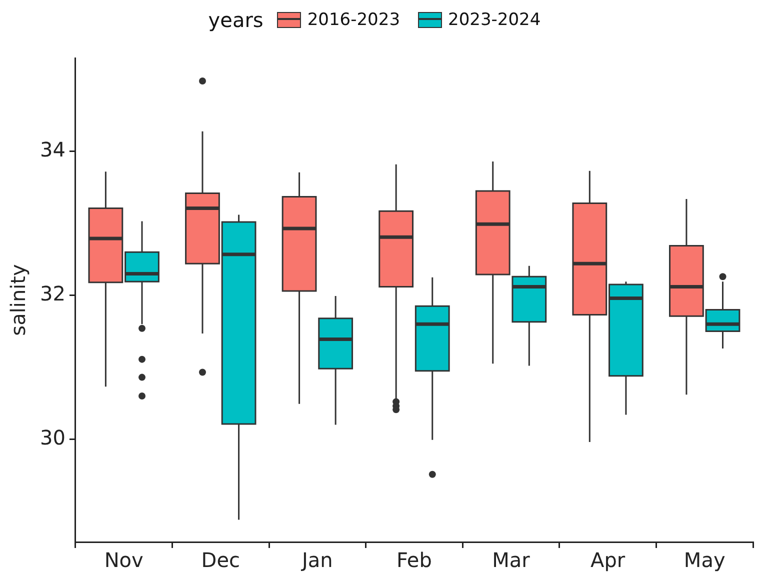  I want to click on legend-label: 2016-2023, so click(353, 20).